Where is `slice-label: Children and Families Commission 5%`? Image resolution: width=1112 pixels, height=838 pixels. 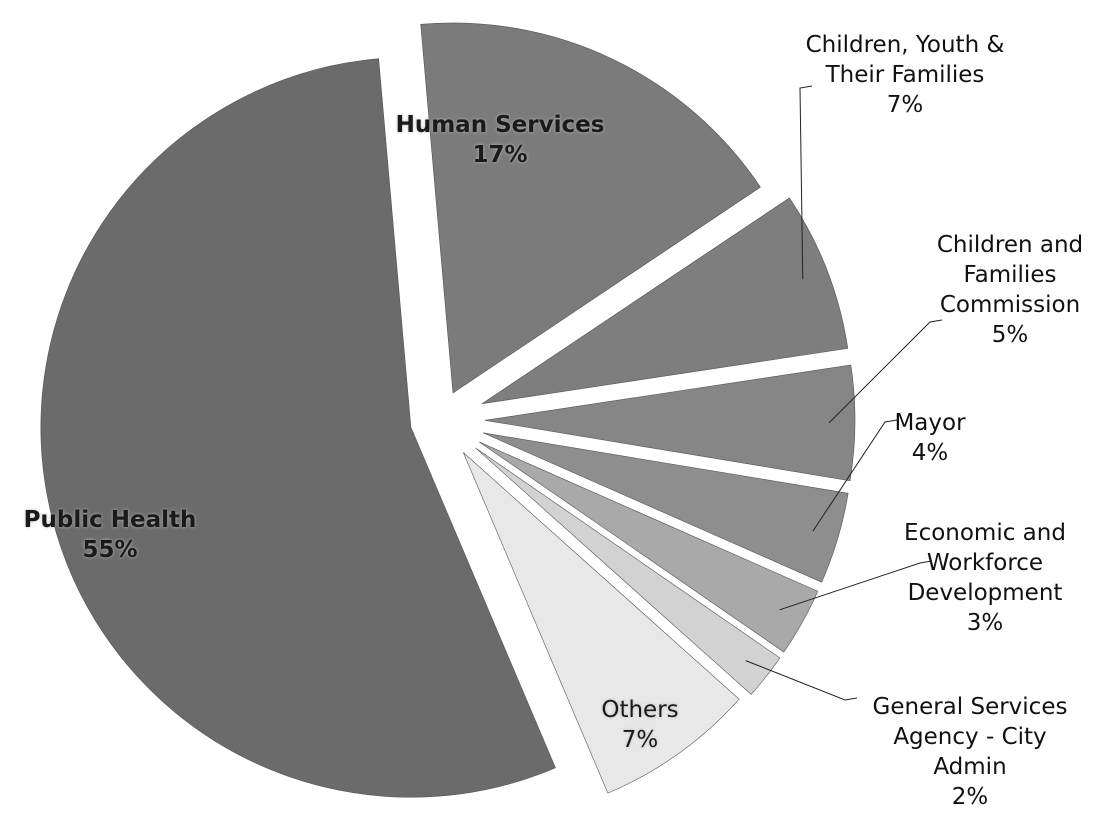
slice-label: Children and Families Commission 5% is located at coordinates (1006, 290).